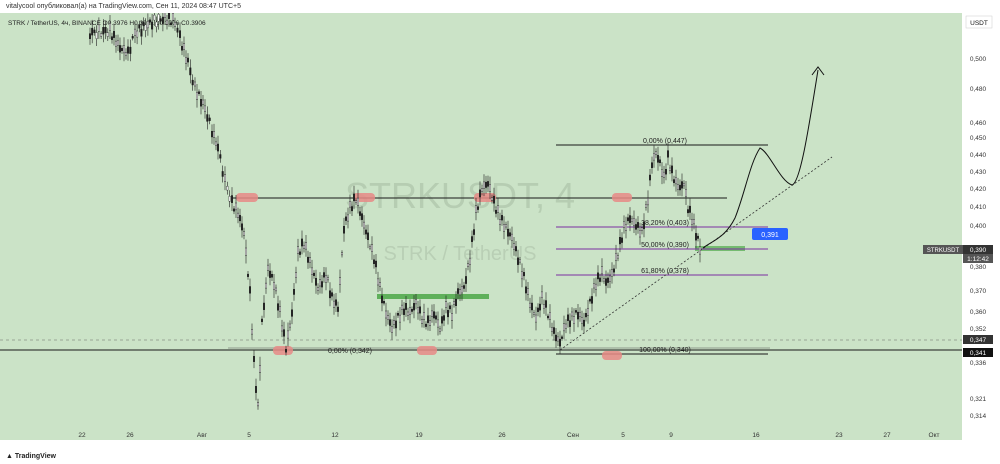  I want to click on trend-line, so click(696, 253).